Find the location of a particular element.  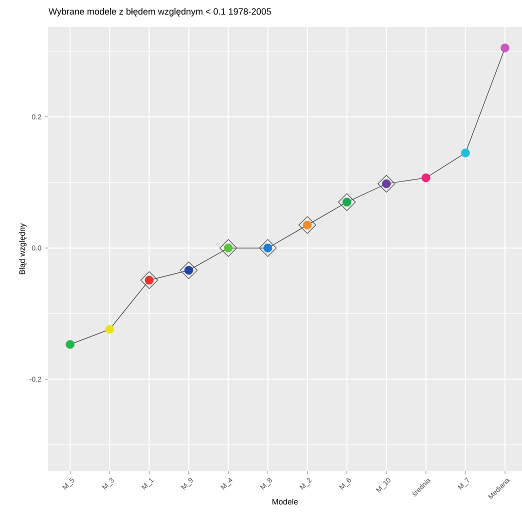

chart-title: Wybrane modele z błędem względnym < 0.1 1978-2005 is located at coordinates (159, 12).